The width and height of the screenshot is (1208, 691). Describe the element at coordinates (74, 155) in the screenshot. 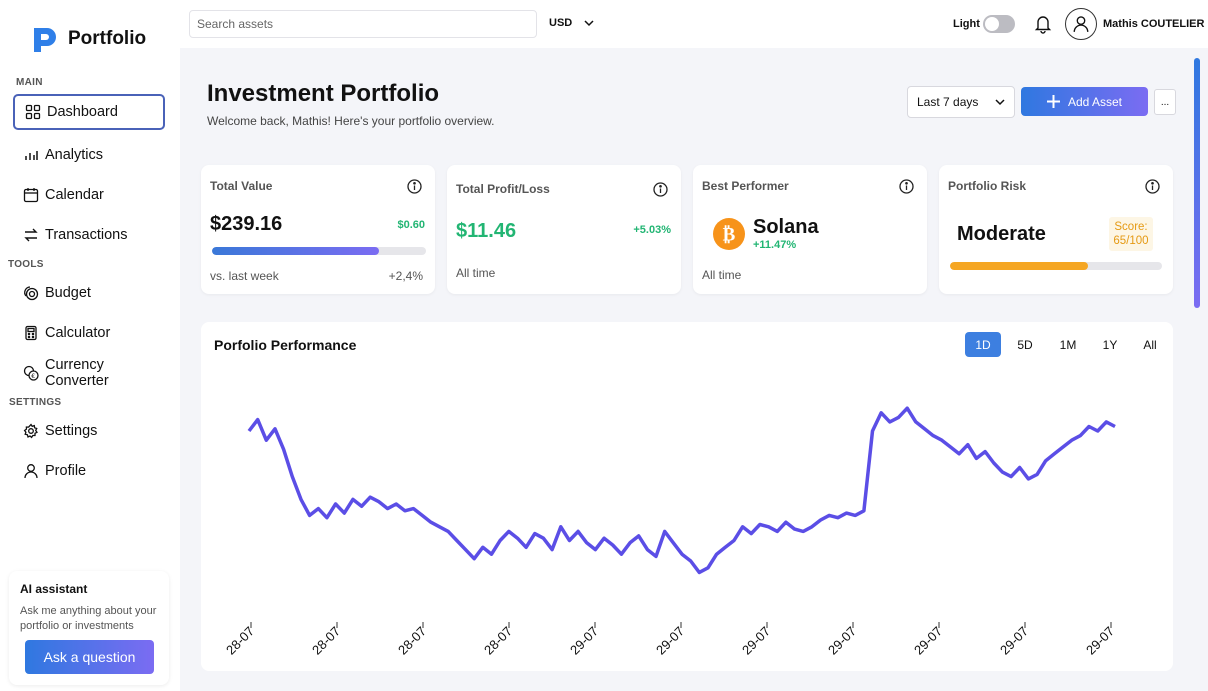

I see `sidebar-item-label: Analytics` at that location.